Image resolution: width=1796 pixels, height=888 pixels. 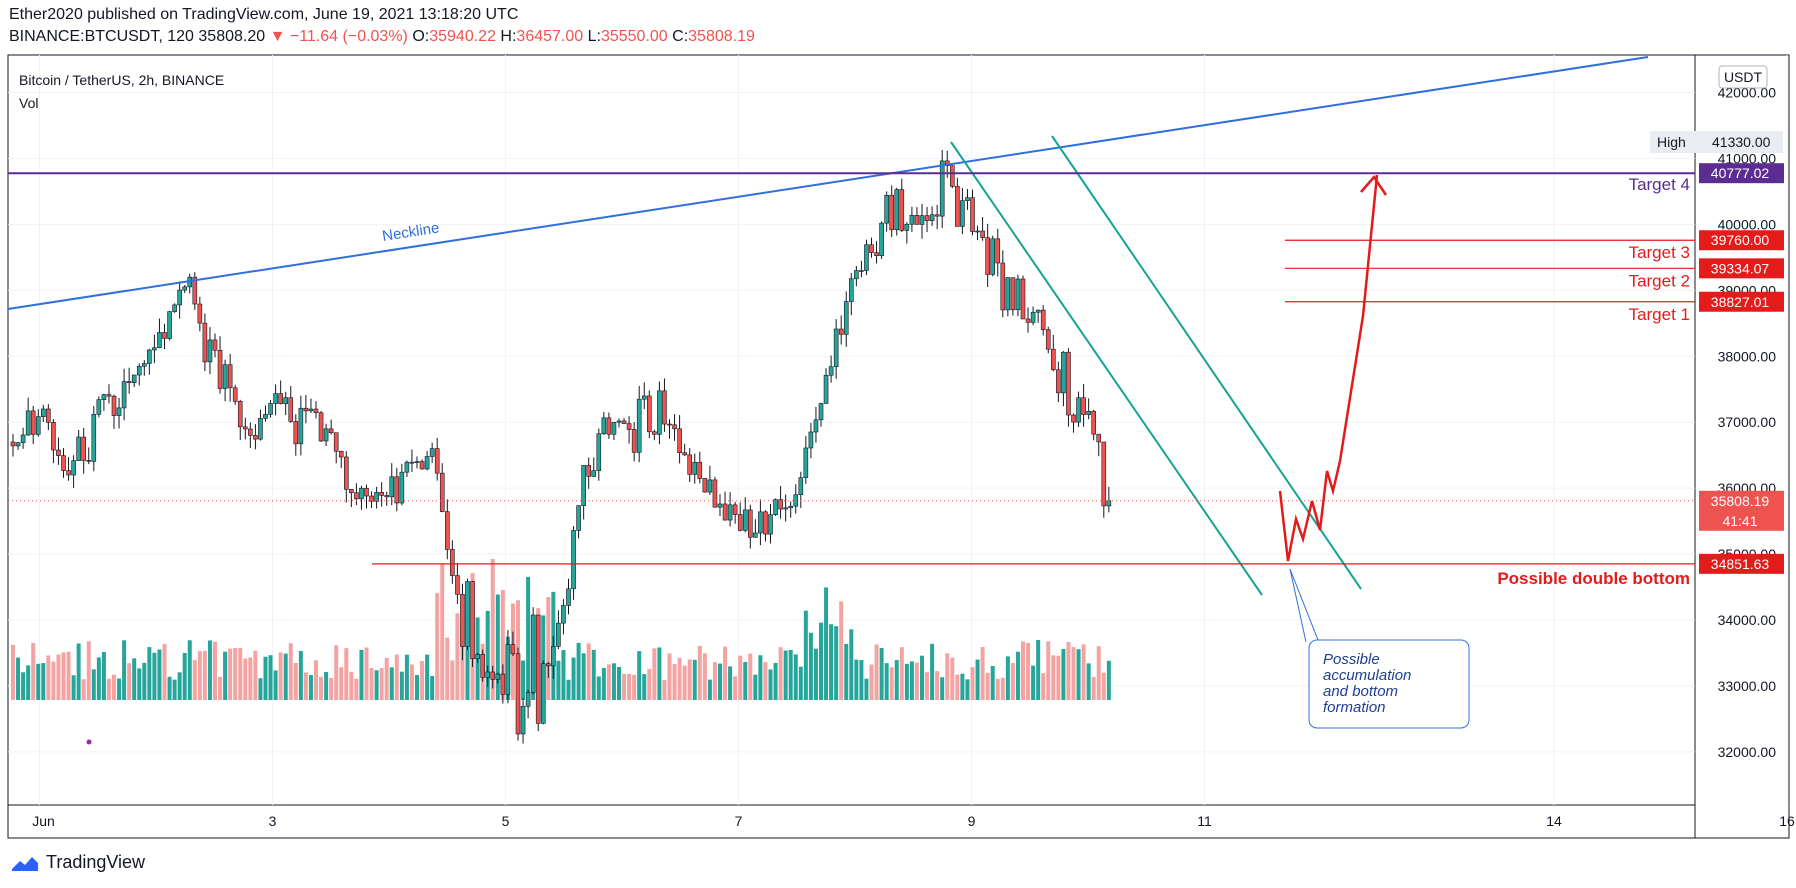 What do you see at coordinates (1206, 362) in the screenshot?
I see `channel-upper-line` at bounding box center [1206, 362].